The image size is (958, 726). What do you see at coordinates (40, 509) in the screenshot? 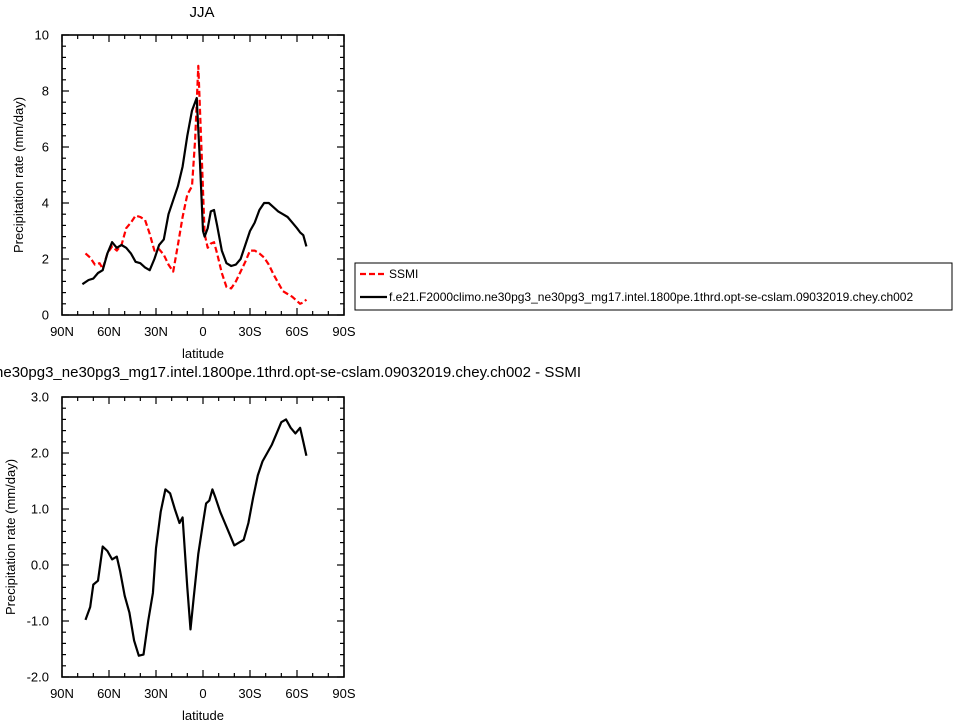
I see `y-tick-label: 1.0` at bounding box center [40, 509].